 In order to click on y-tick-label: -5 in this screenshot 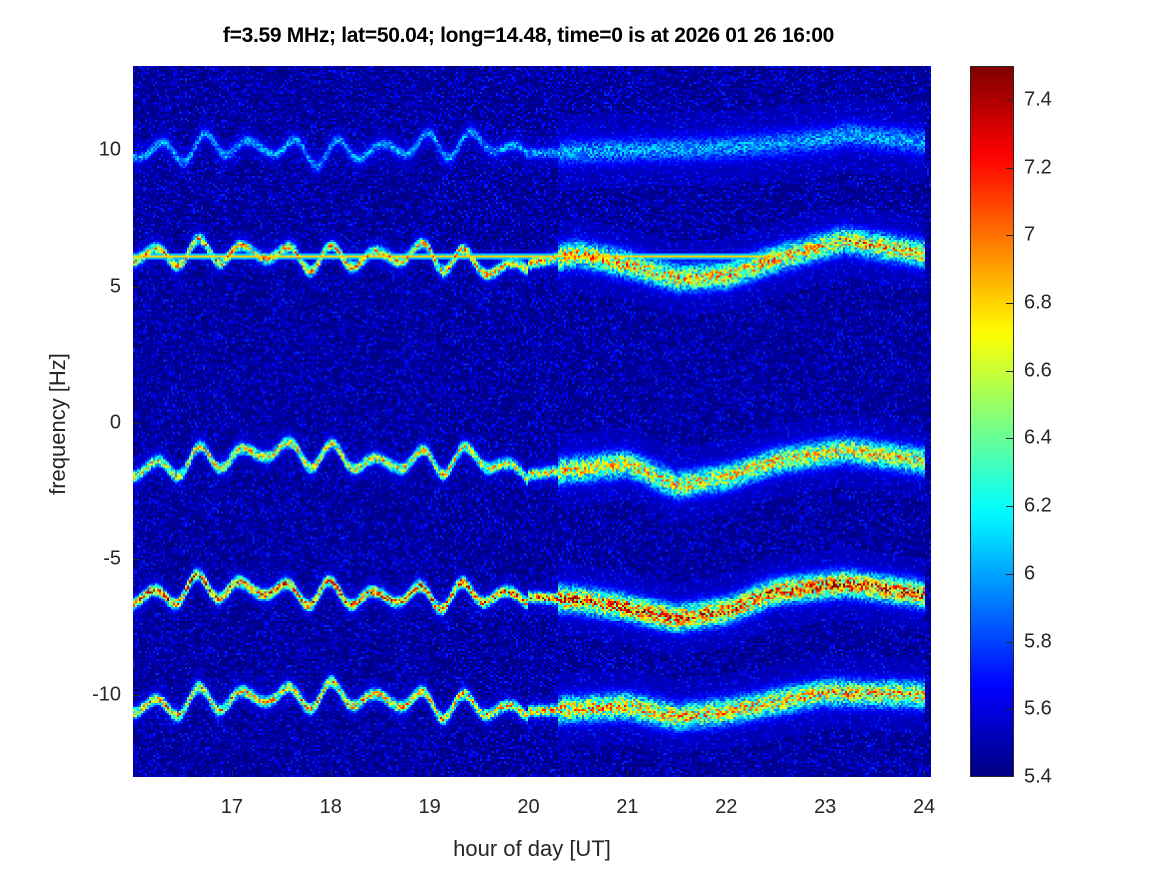, I will do `click(112, 558)`.